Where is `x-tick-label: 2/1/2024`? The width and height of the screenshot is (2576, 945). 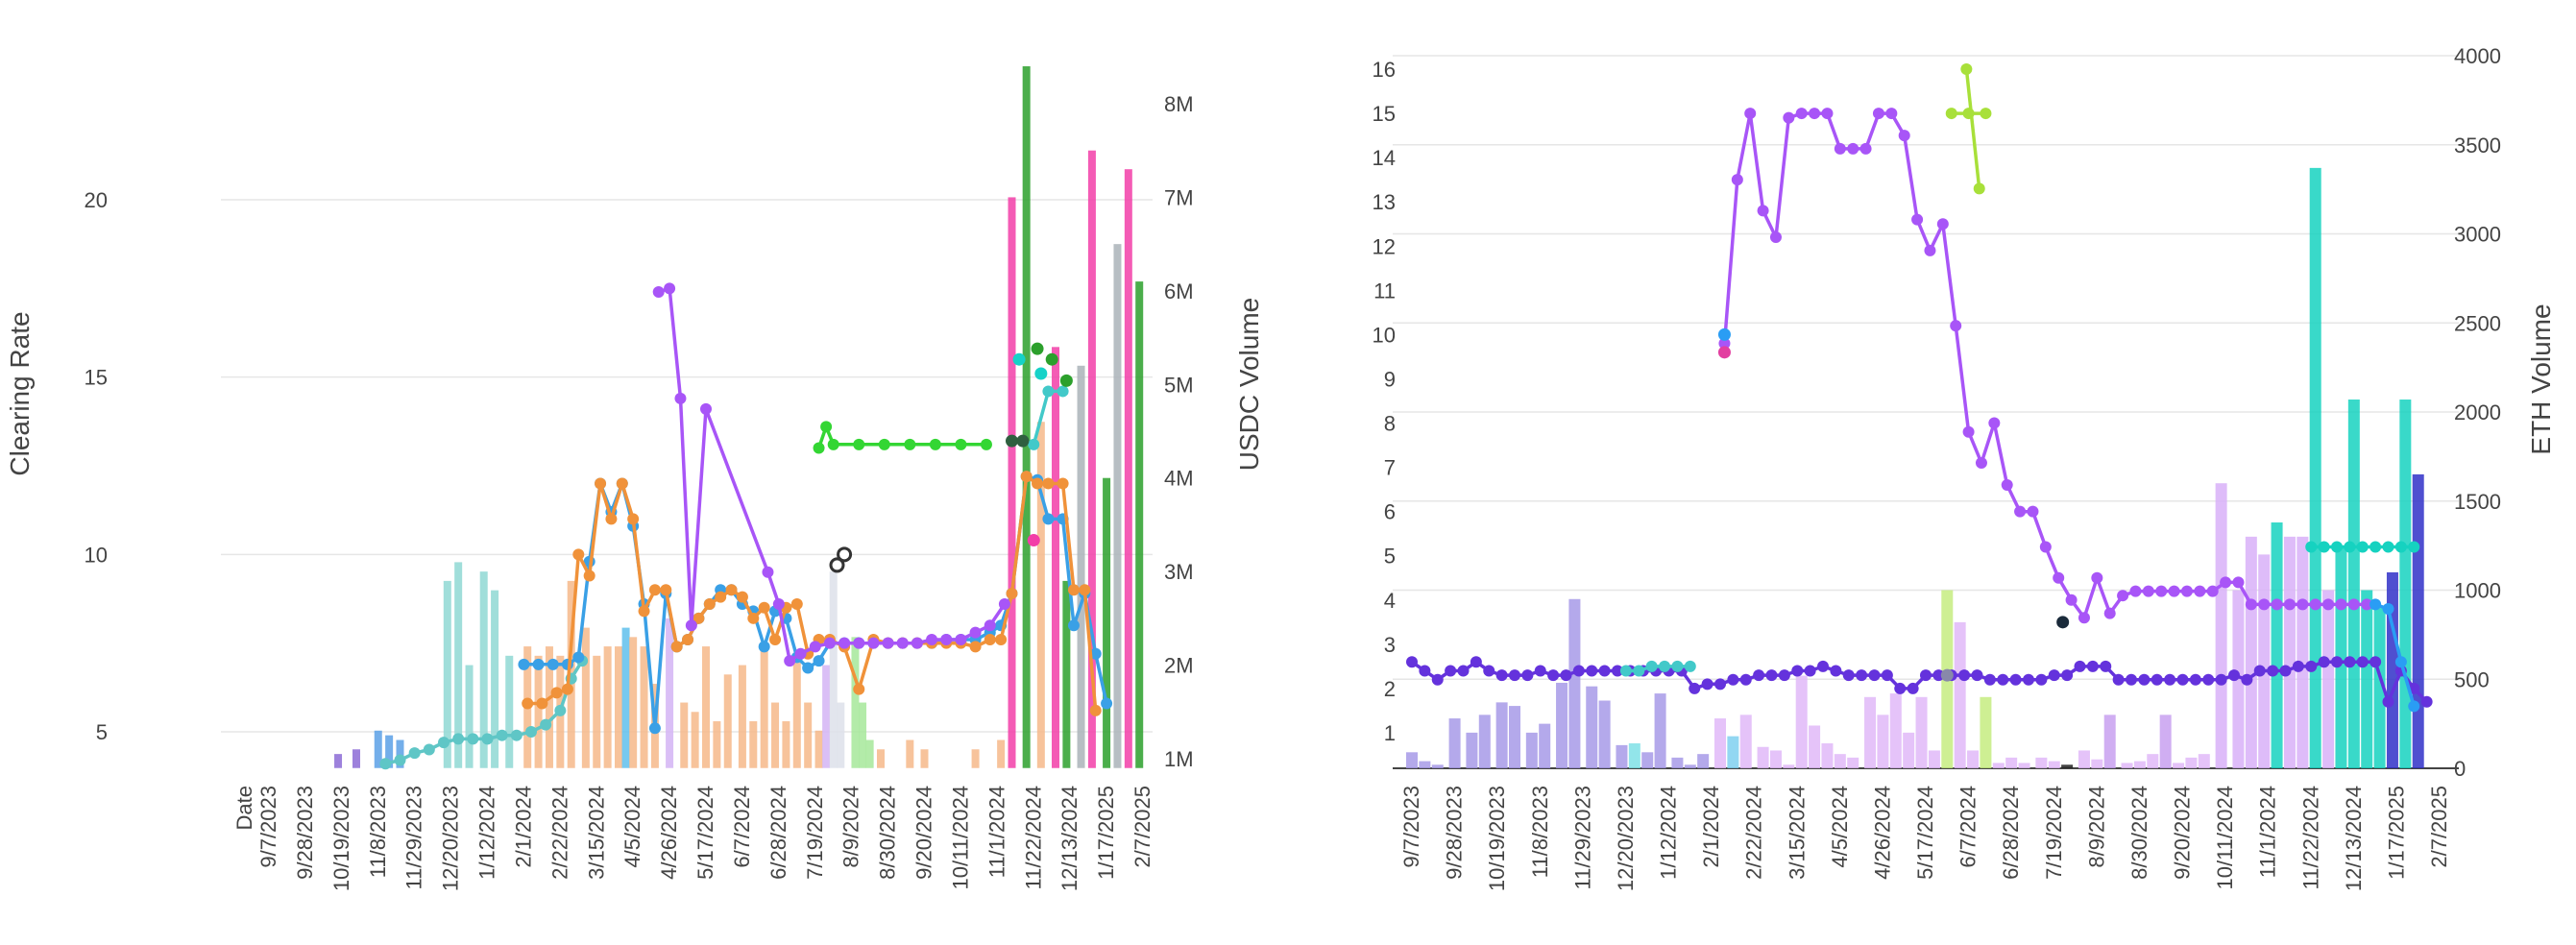
x-tick-label: 2/1/2024 is located at coordinates (523, 827).